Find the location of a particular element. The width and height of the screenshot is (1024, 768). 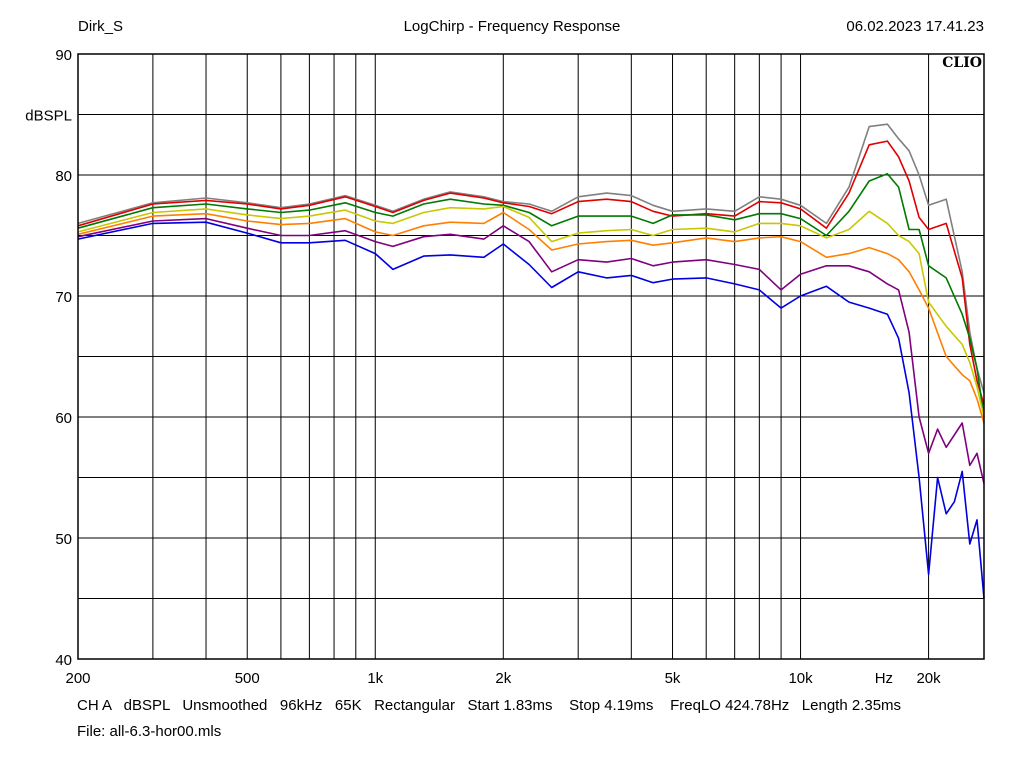

clio-logo: CLIO is located at coordinates (962, 63).